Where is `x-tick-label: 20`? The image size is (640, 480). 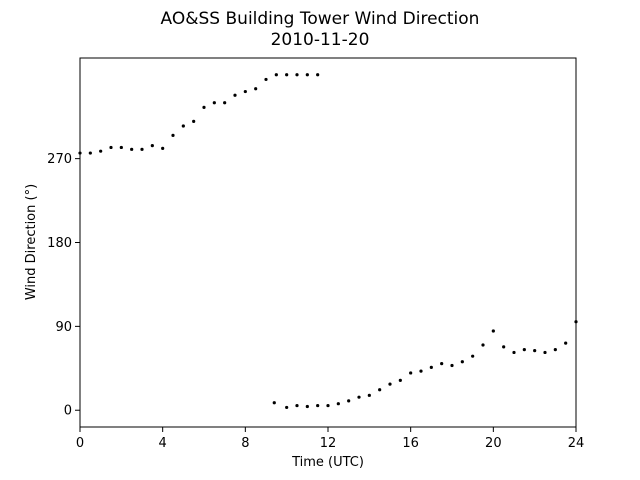
x-tick-label: 20 is located at coordinates (493, 443).